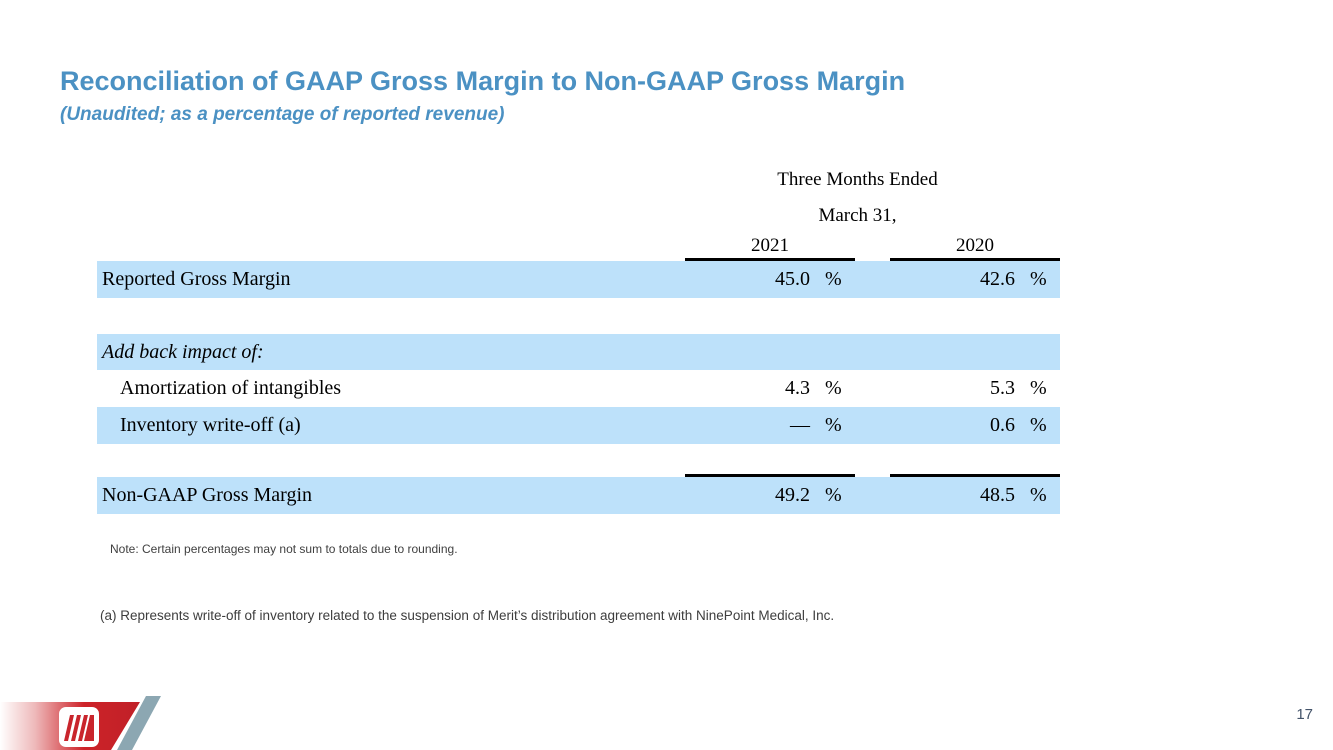 The height and width of the screenshot is (750, 1333). Describe the element at coordinates (975, 388) in the screenshot. I see `value-cell-2020: 5.3 %` at that location.